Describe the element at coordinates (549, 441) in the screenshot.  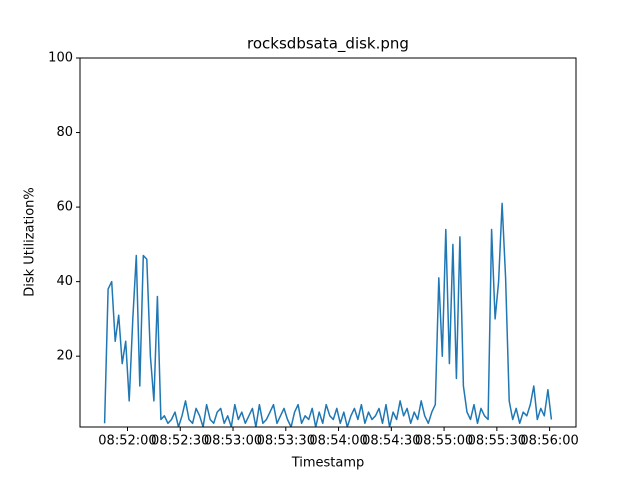
I see `x-tick-label: 08:56:00` at that location.